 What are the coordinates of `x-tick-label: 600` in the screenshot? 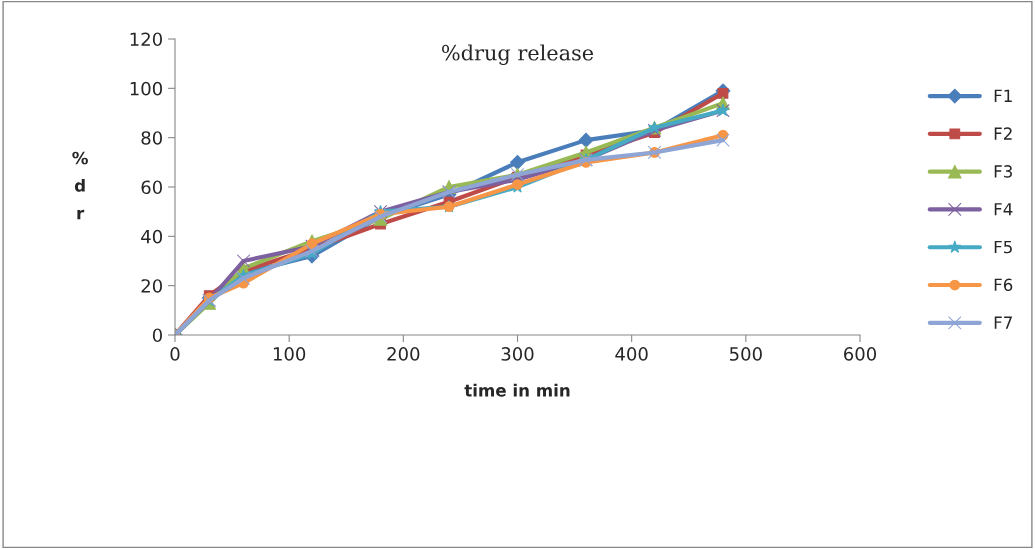 It's located at (860, 354).